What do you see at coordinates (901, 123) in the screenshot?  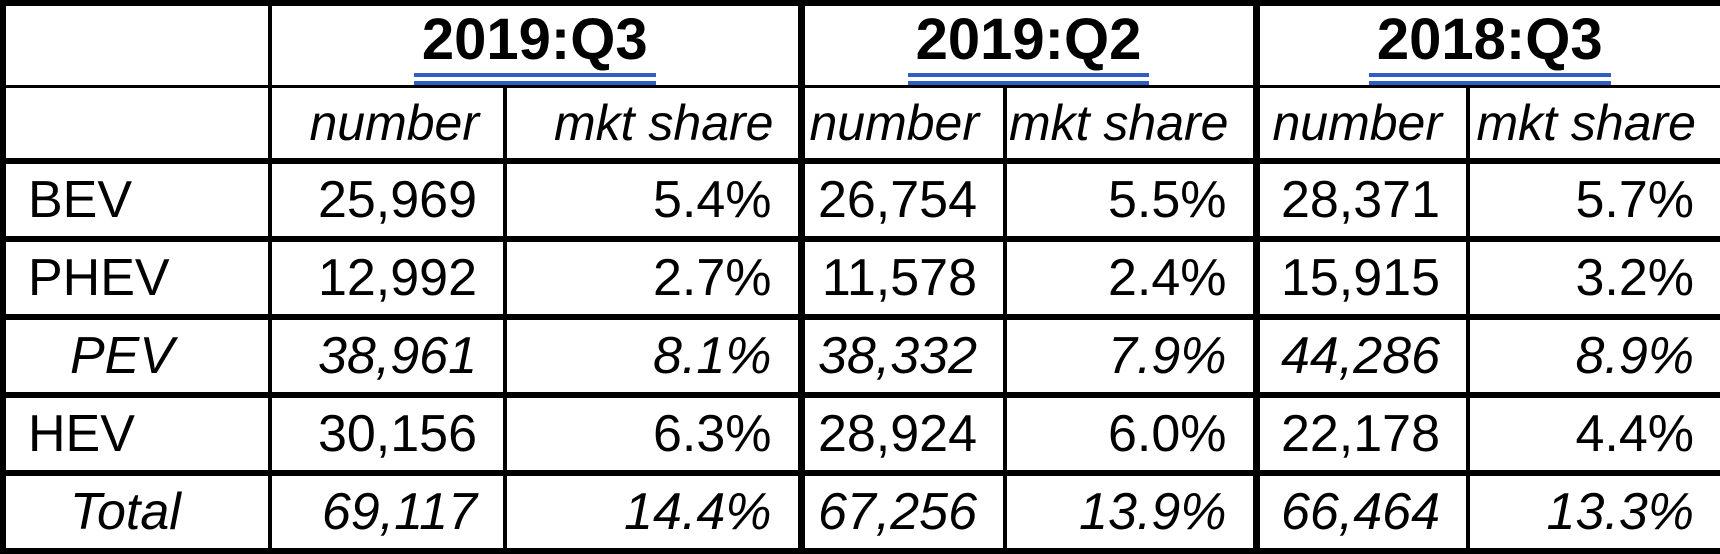 I see `metric-header-2019q2-number: number` at bounding box center [901, 123].